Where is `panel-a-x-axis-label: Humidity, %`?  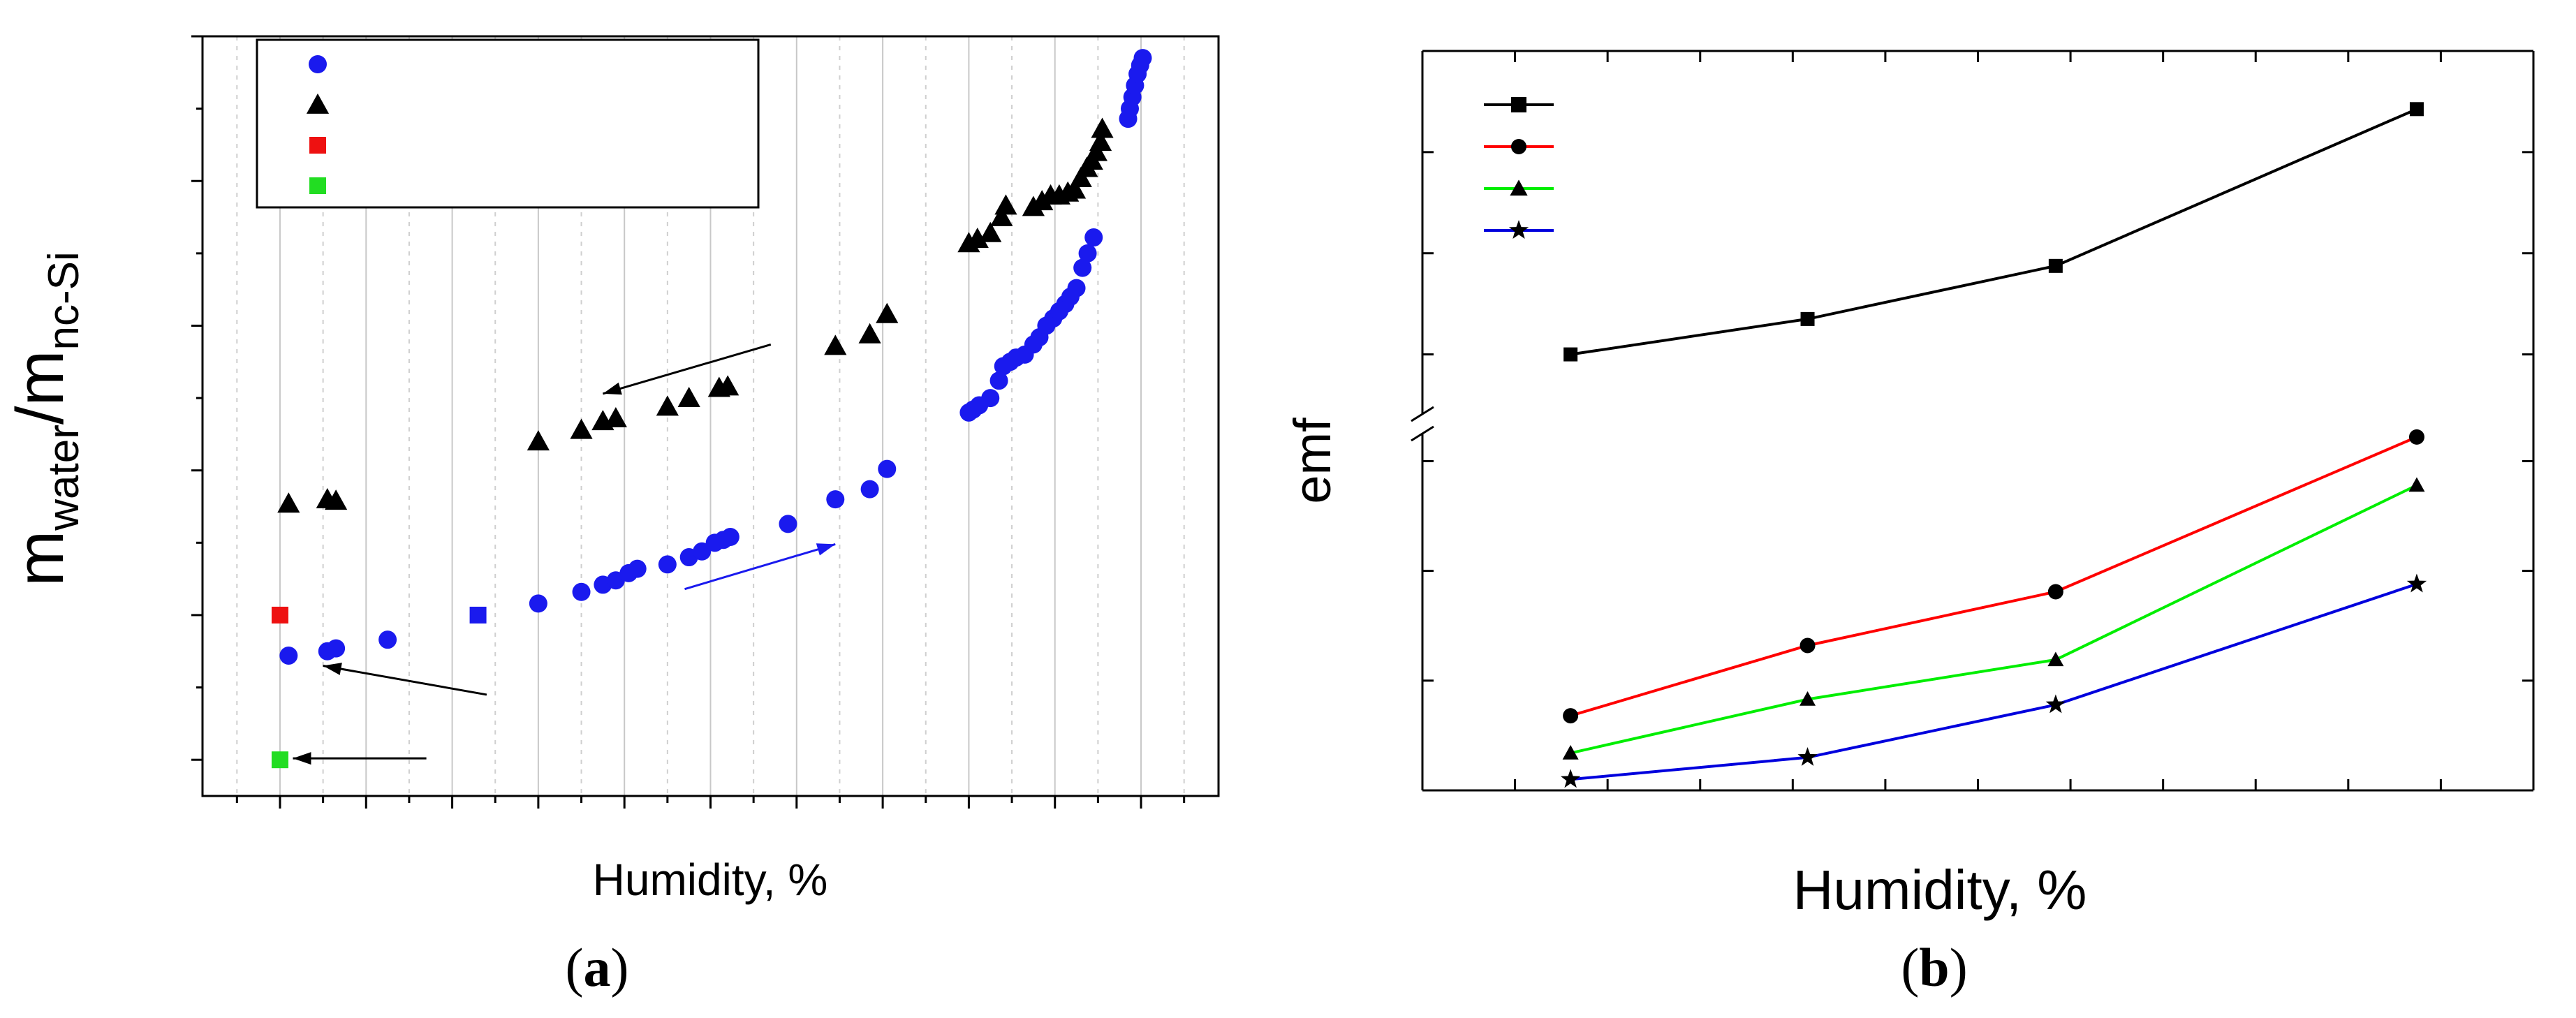 panel-a-x-axis-label: Humidity, % is located at coordinates (710, 880).